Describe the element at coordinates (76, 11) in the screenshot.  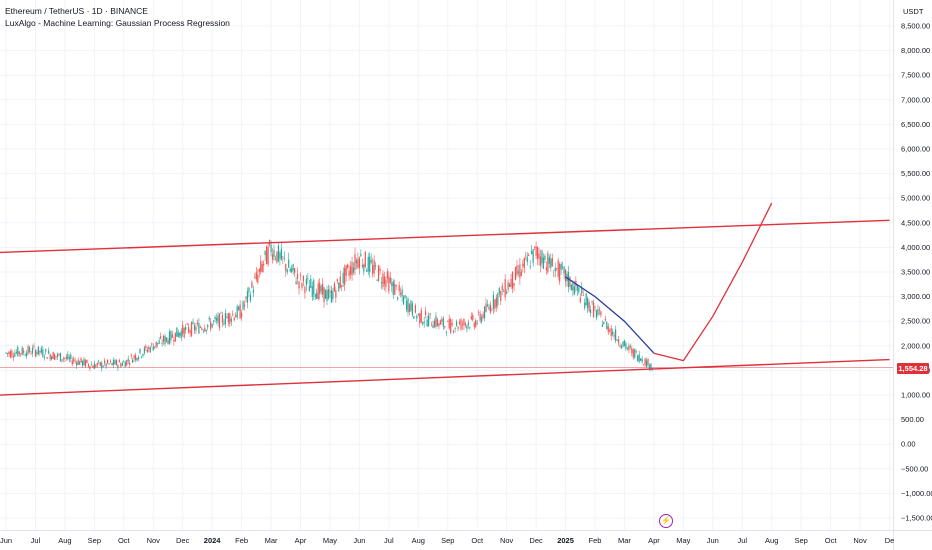
I see `symbol-title: Ethereum / TetherUS · 1D · BINANCE` at that location.